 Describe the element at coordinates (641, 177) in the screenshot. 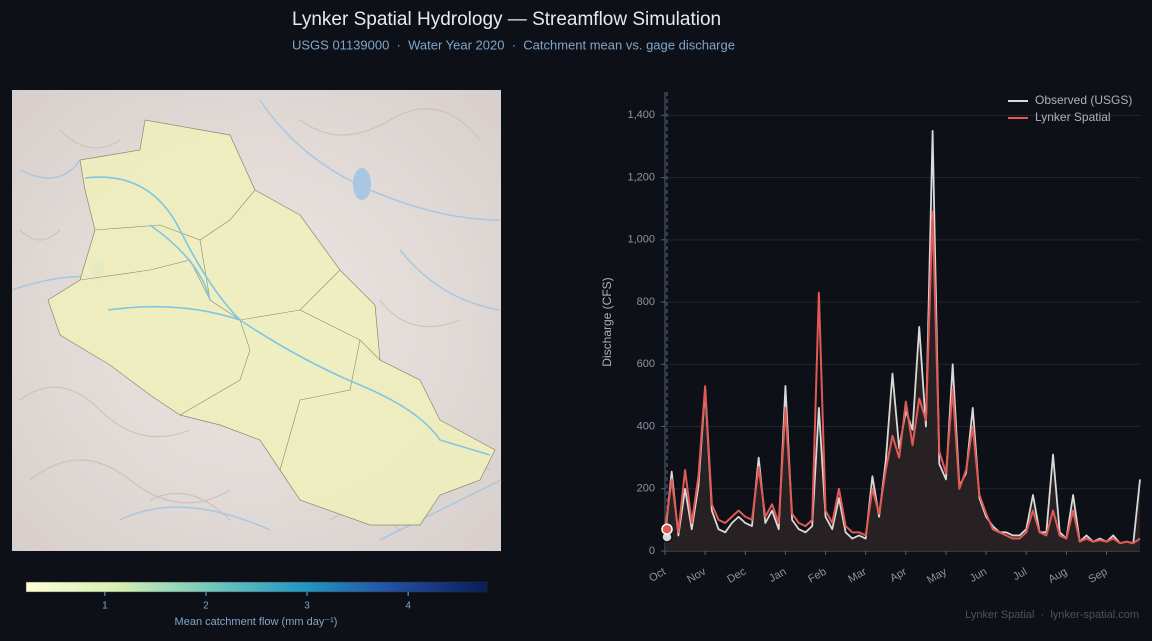

I see `y-tick-label: 1,200` at that location.